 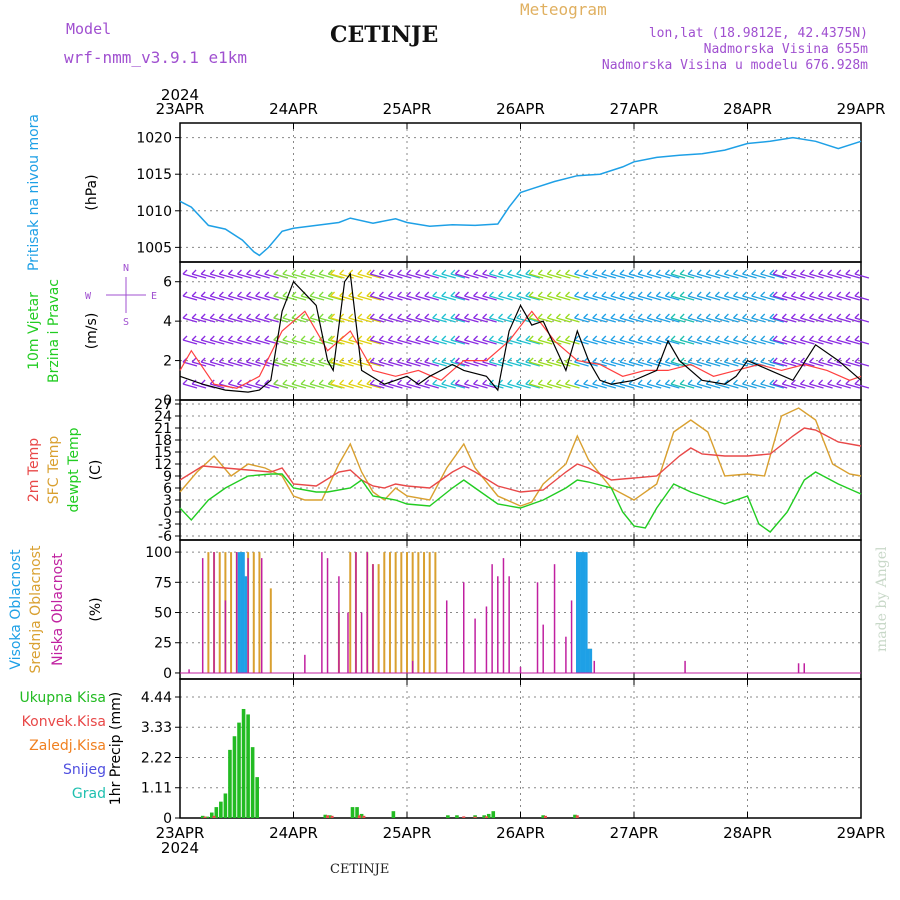 What do you see at coordinates (34, 470) in the screenshot?
I see `temp-2m-axis-label: 2m Temp` at bounding box center [34, 470].